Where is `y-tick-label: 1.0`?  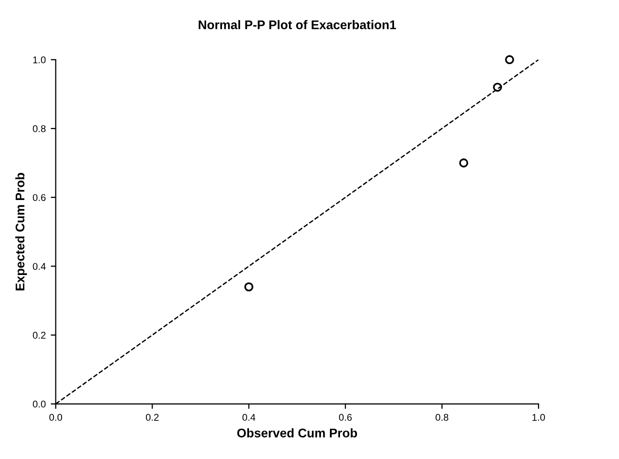 y-tick-label: 1.0 is located at coordinates (39, 60).